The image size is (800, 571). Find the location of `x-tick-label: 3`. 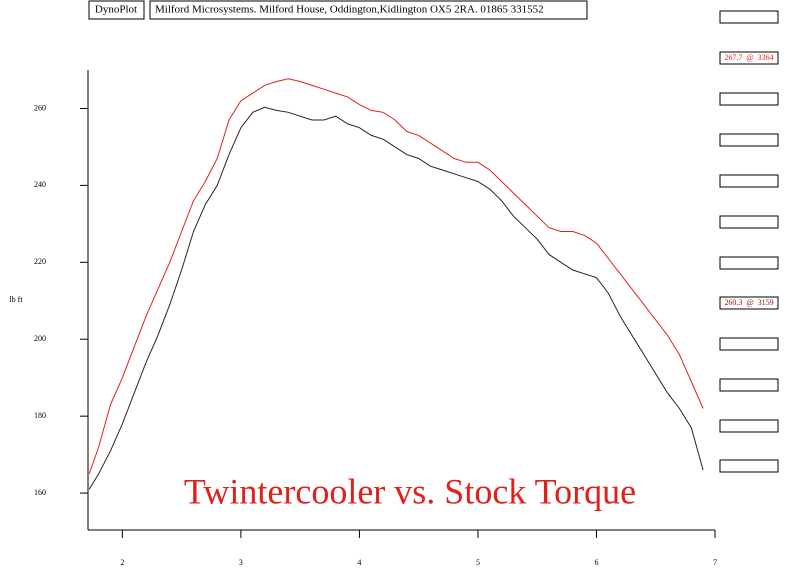

x-tick-label: 3 is located at coordinates (241, 562).